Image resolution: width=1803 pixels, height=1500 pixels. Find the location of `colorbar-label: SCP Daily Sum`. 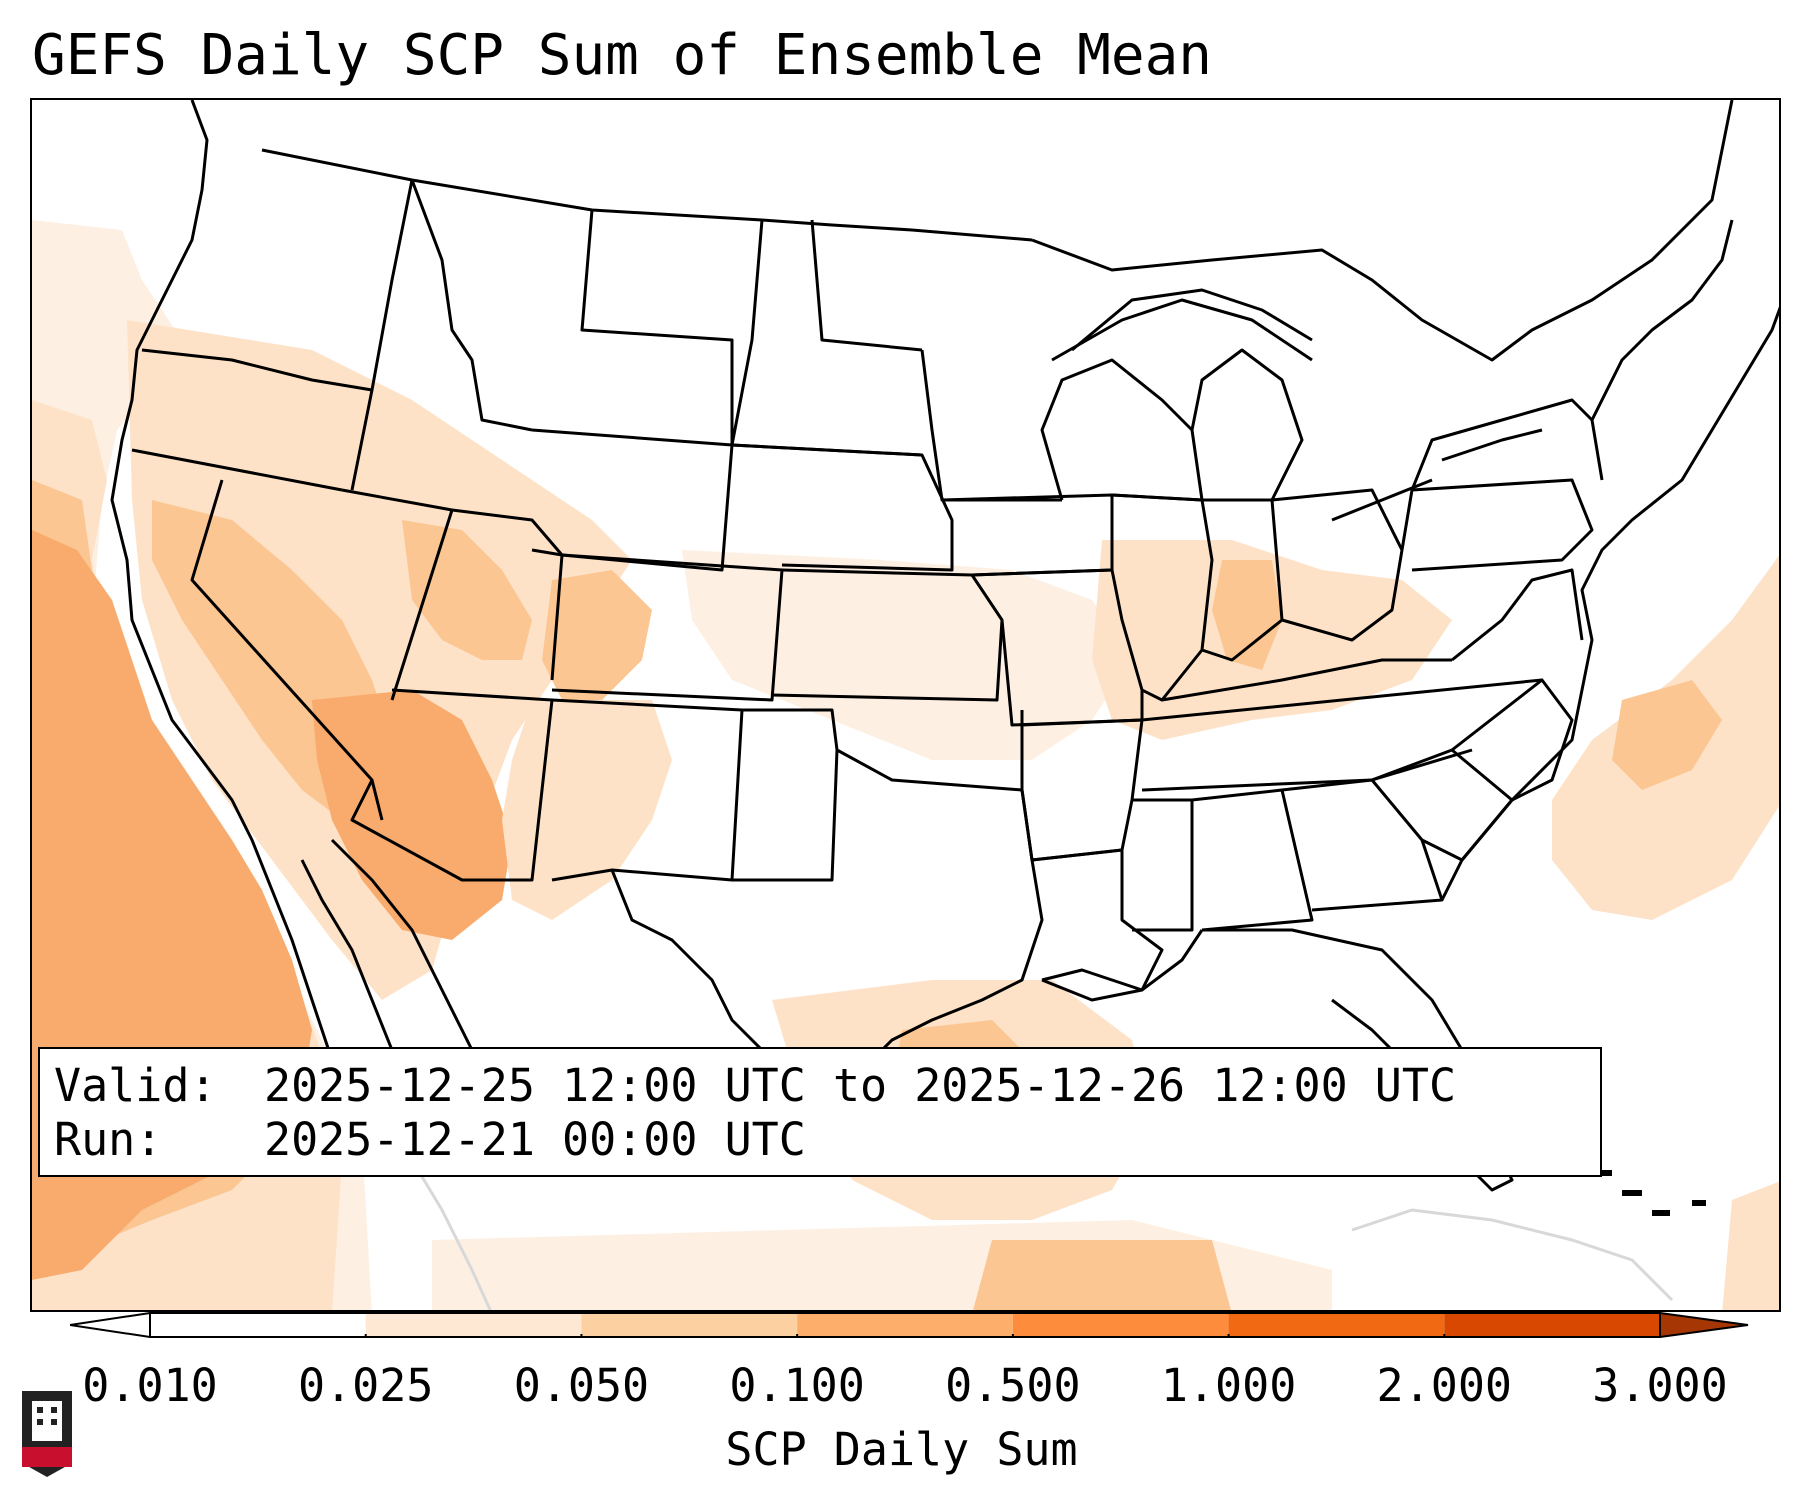

colorbar-label: SCP Daily Sum is located at coordinates (901, 1449).